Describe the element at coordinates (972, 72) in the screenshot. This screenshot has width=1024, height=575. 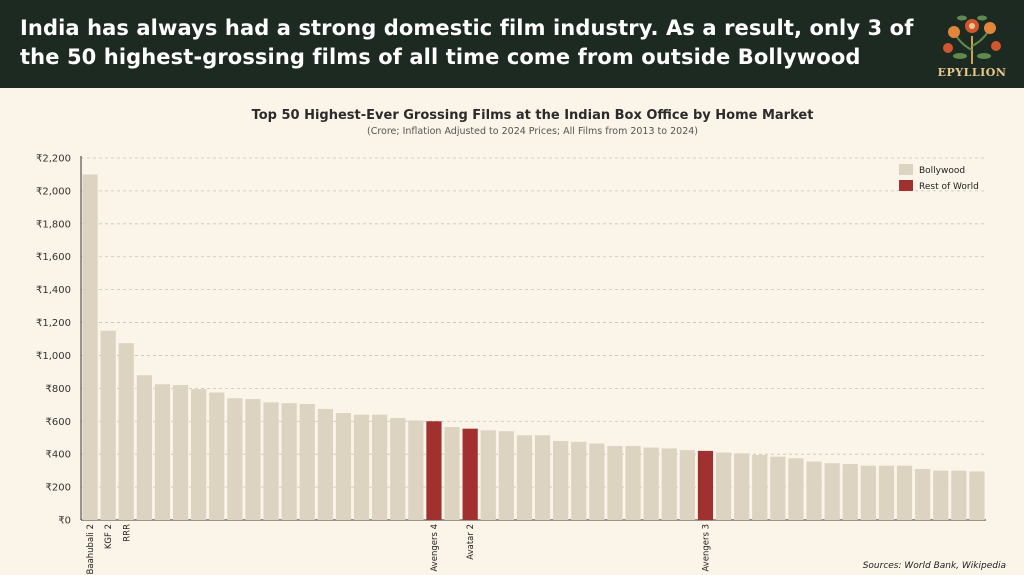
I see `brand-name: EPYLLION` at that location.